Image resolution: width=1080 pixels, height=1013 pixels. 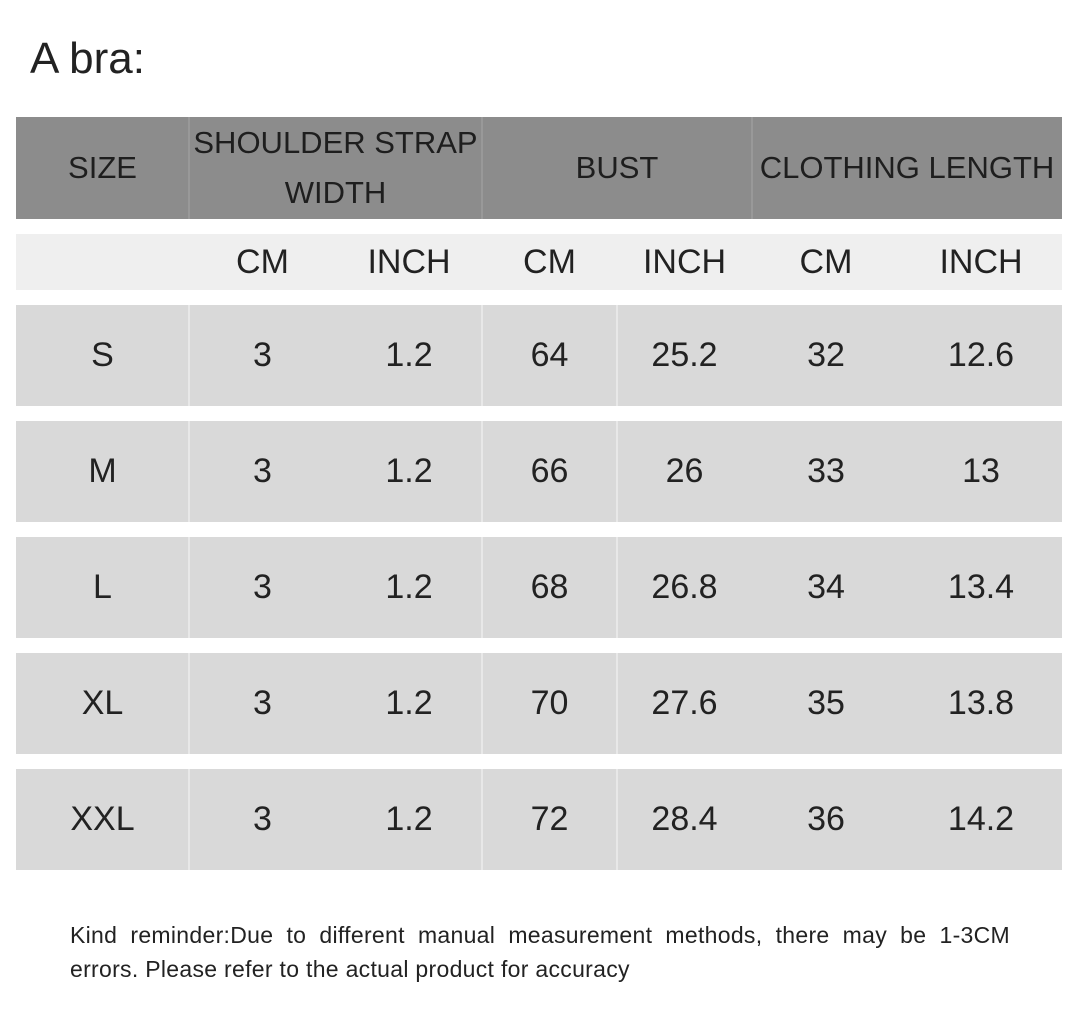 What do you see at coordinates (549, 471) in the screenshot?
I see `value-cell: 66` at bounding box center [549, 471].